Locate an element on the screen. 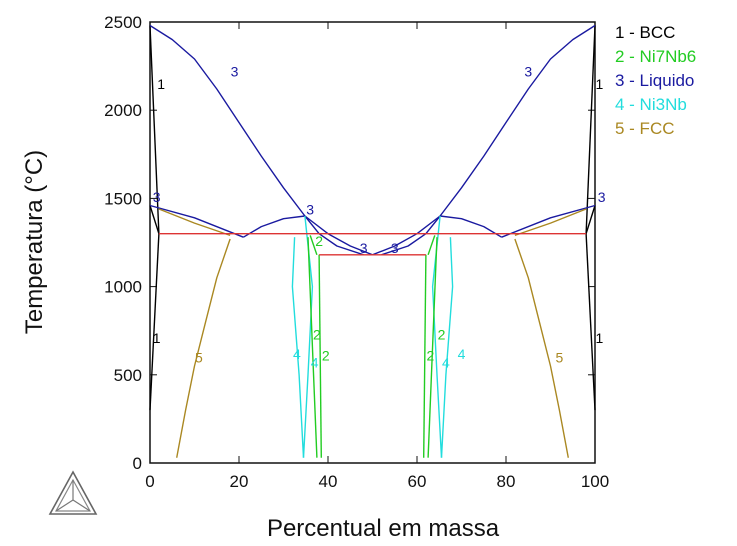  legend-item: 5 - FCC is located at coordinates (645, 128).